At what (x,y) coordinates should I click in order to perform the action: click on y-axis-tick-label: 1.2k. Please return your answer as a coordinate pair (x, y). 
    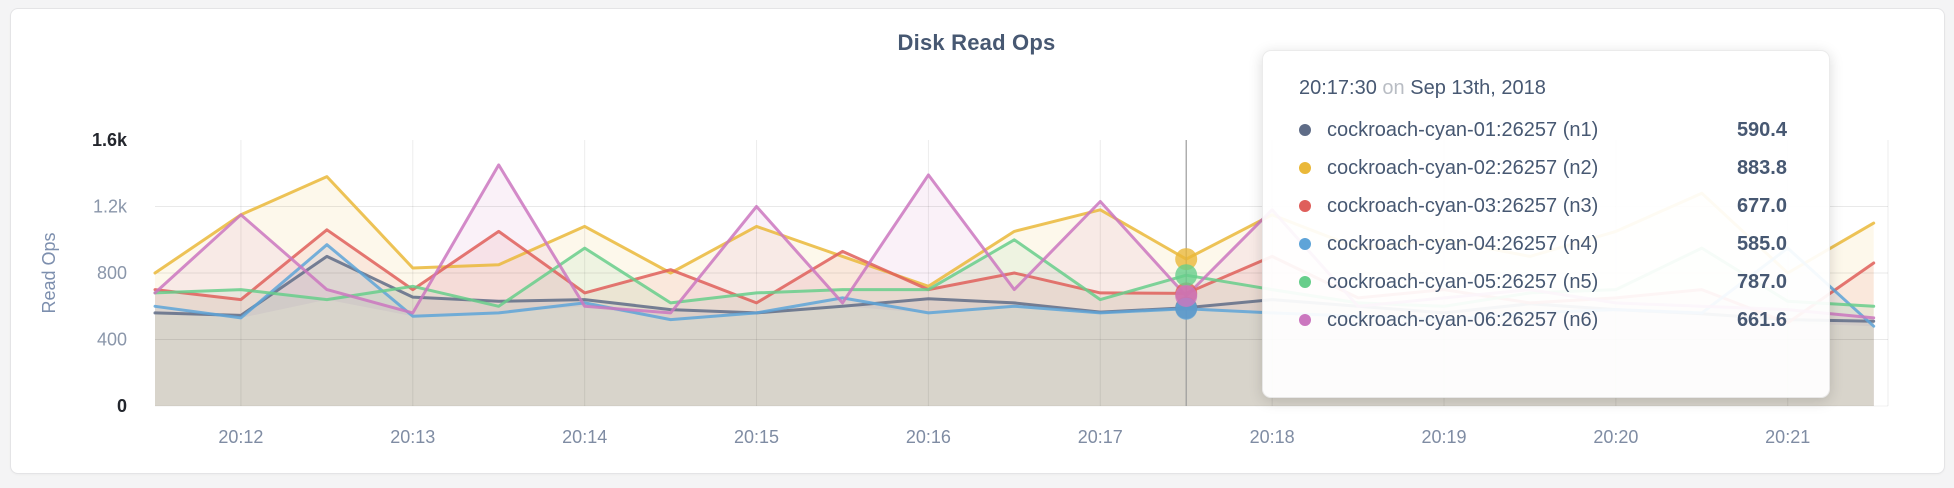
    Looking at the image, I should click on (110, 207).